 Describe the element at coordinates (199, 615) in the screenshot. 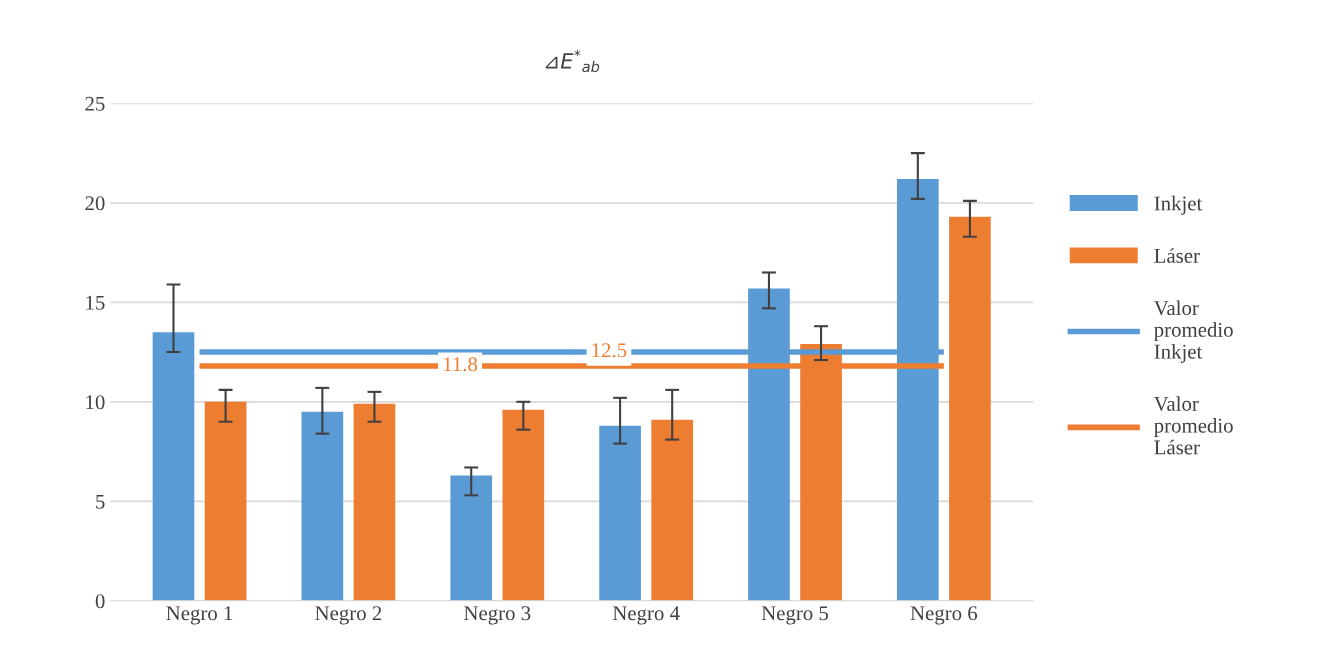

I see `x-tick-label: Negro 1` at that location.